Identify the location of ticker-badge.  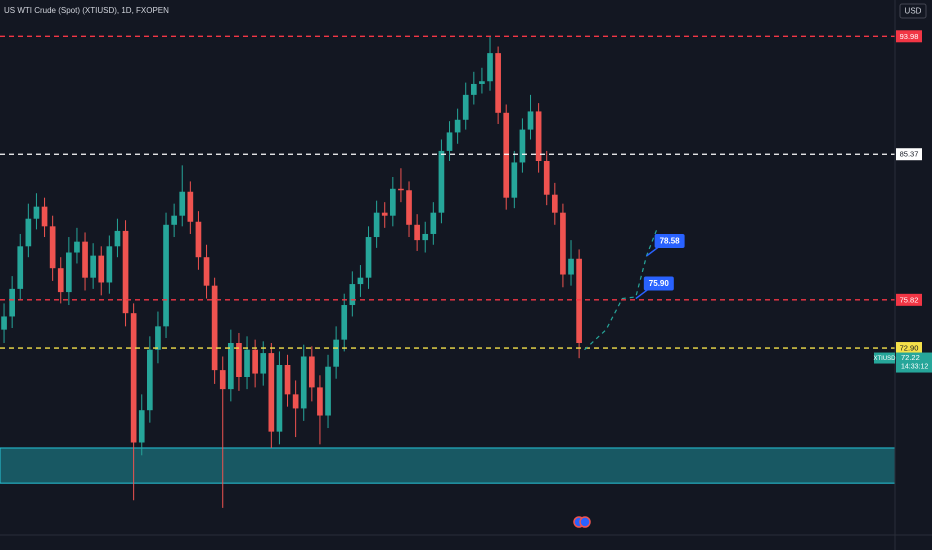
(884, 358).